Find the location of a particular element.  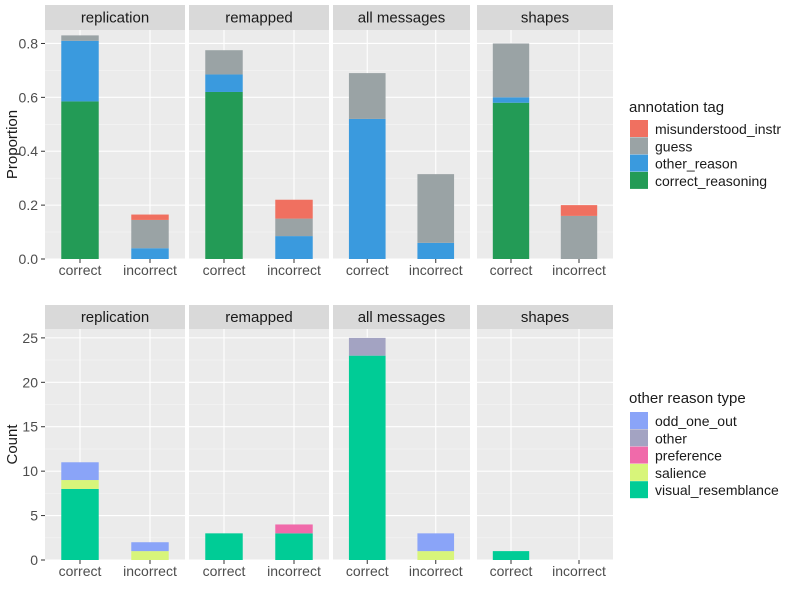

legend-label: salience is located at coordinates (681, 473).